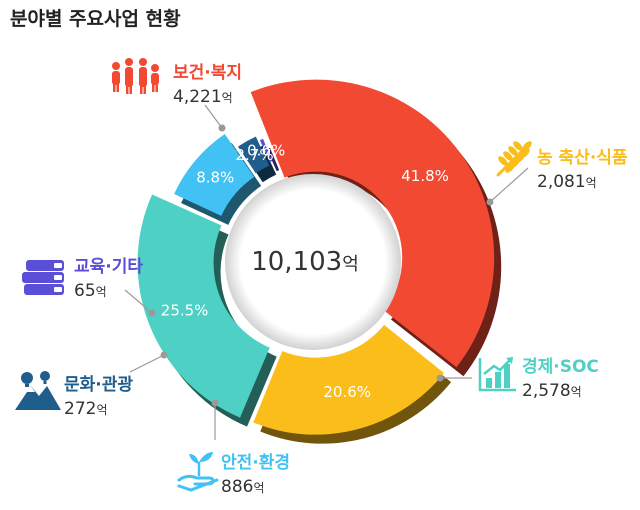  What do you see at coordinates (567, 182) in the screenshot?
I see `category-value: 2,081억` at bounding box center [567, 182].